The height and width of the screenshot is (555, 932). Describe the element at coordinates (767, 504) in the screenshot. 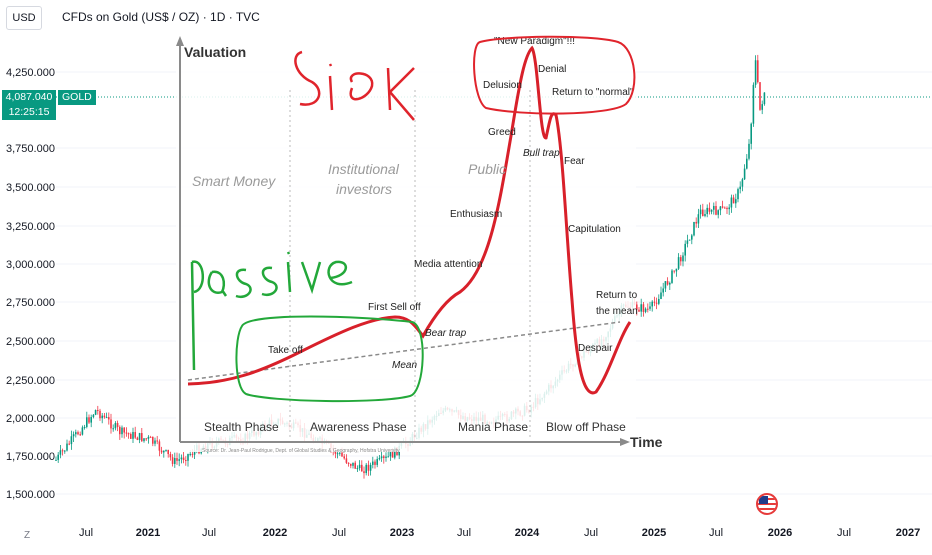

I see `us-flag-icon` at that location.